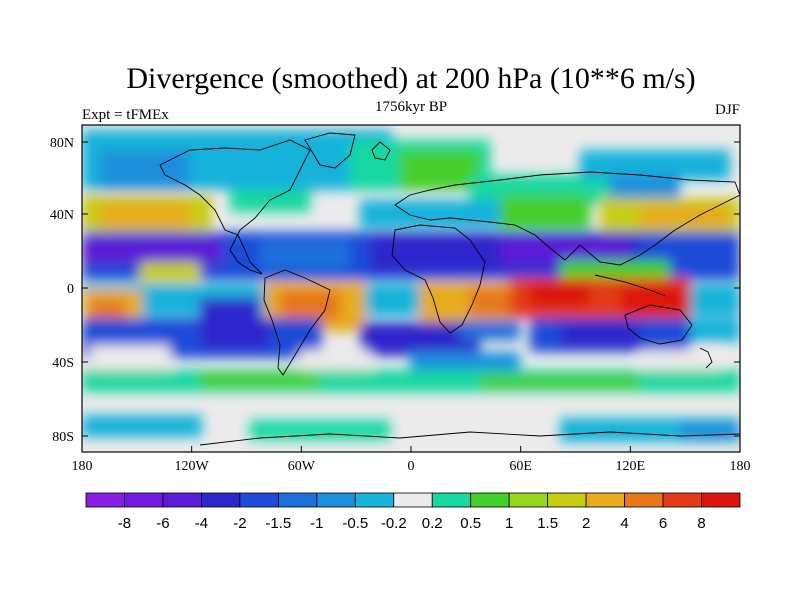 The width and height of the screenshot is (800, 600). Describe the element at coordinates (411, 107) in the screenshot. I see `period-label: 1756kyr BP` at that location.